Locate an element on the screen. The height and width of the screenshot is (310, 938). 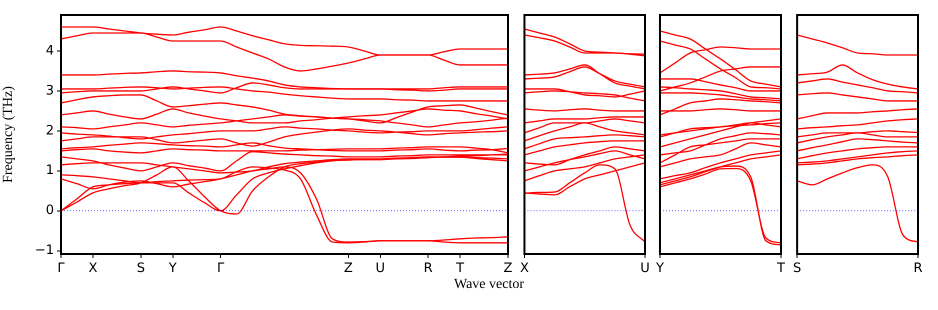
y-axis-title: Frequency (THz) is located at coordinates (8, 134).